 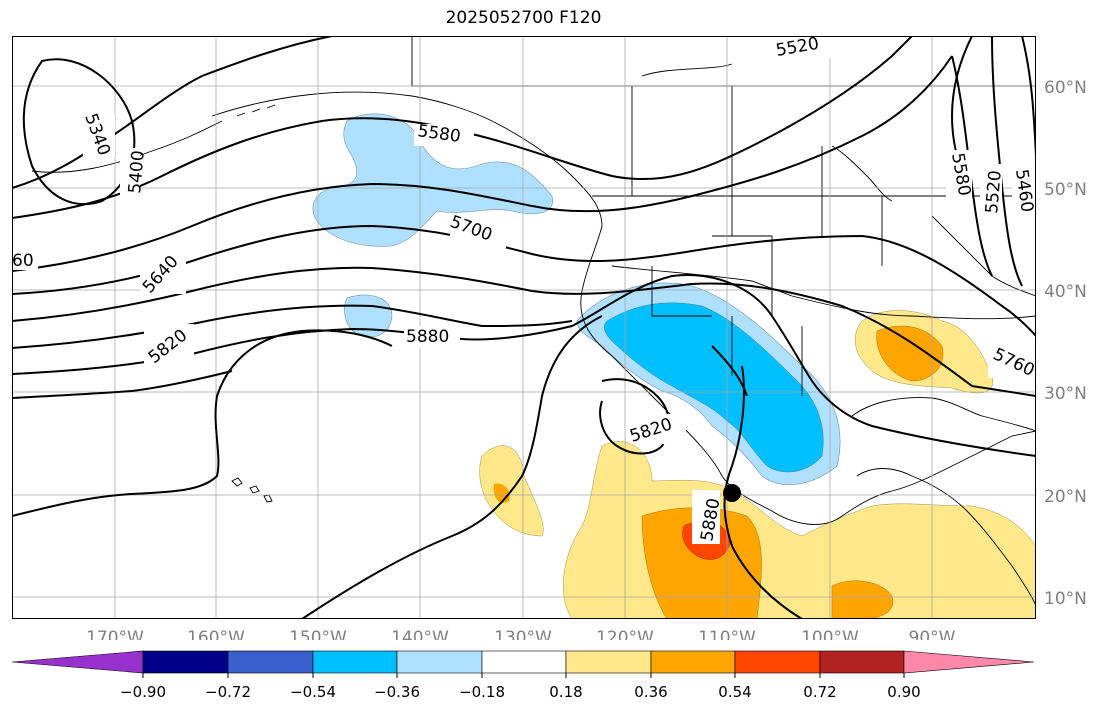 I want to click on lat-label-60n: 60°N, so click(x=1065, y=88).